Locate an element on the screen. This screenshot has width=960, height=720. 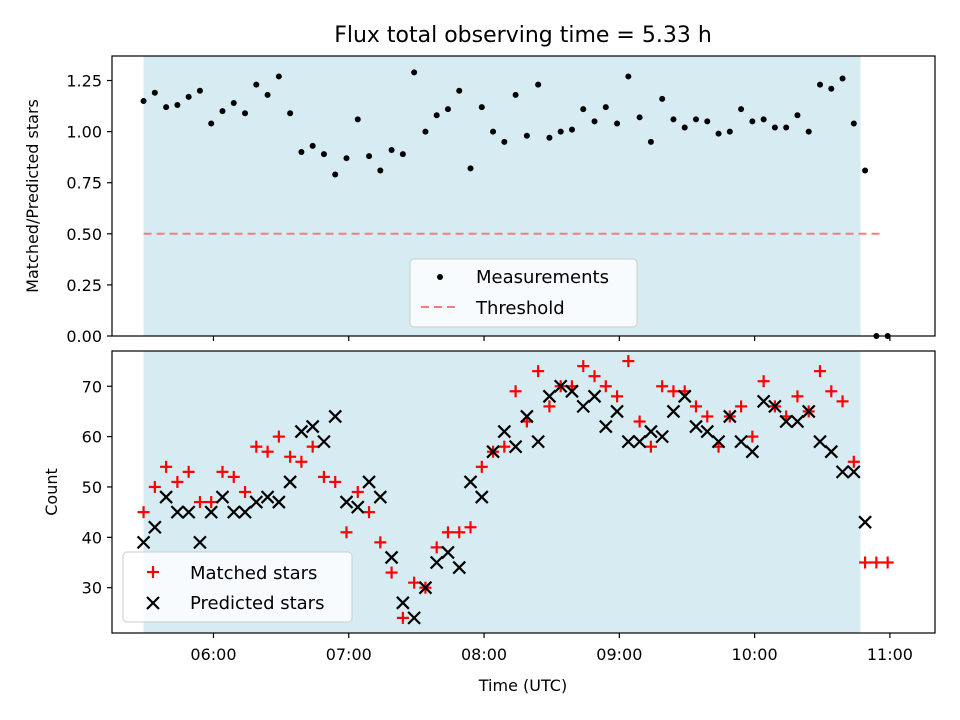
x-axis-label: Time (UTC) is located at coordinates (522, 685).